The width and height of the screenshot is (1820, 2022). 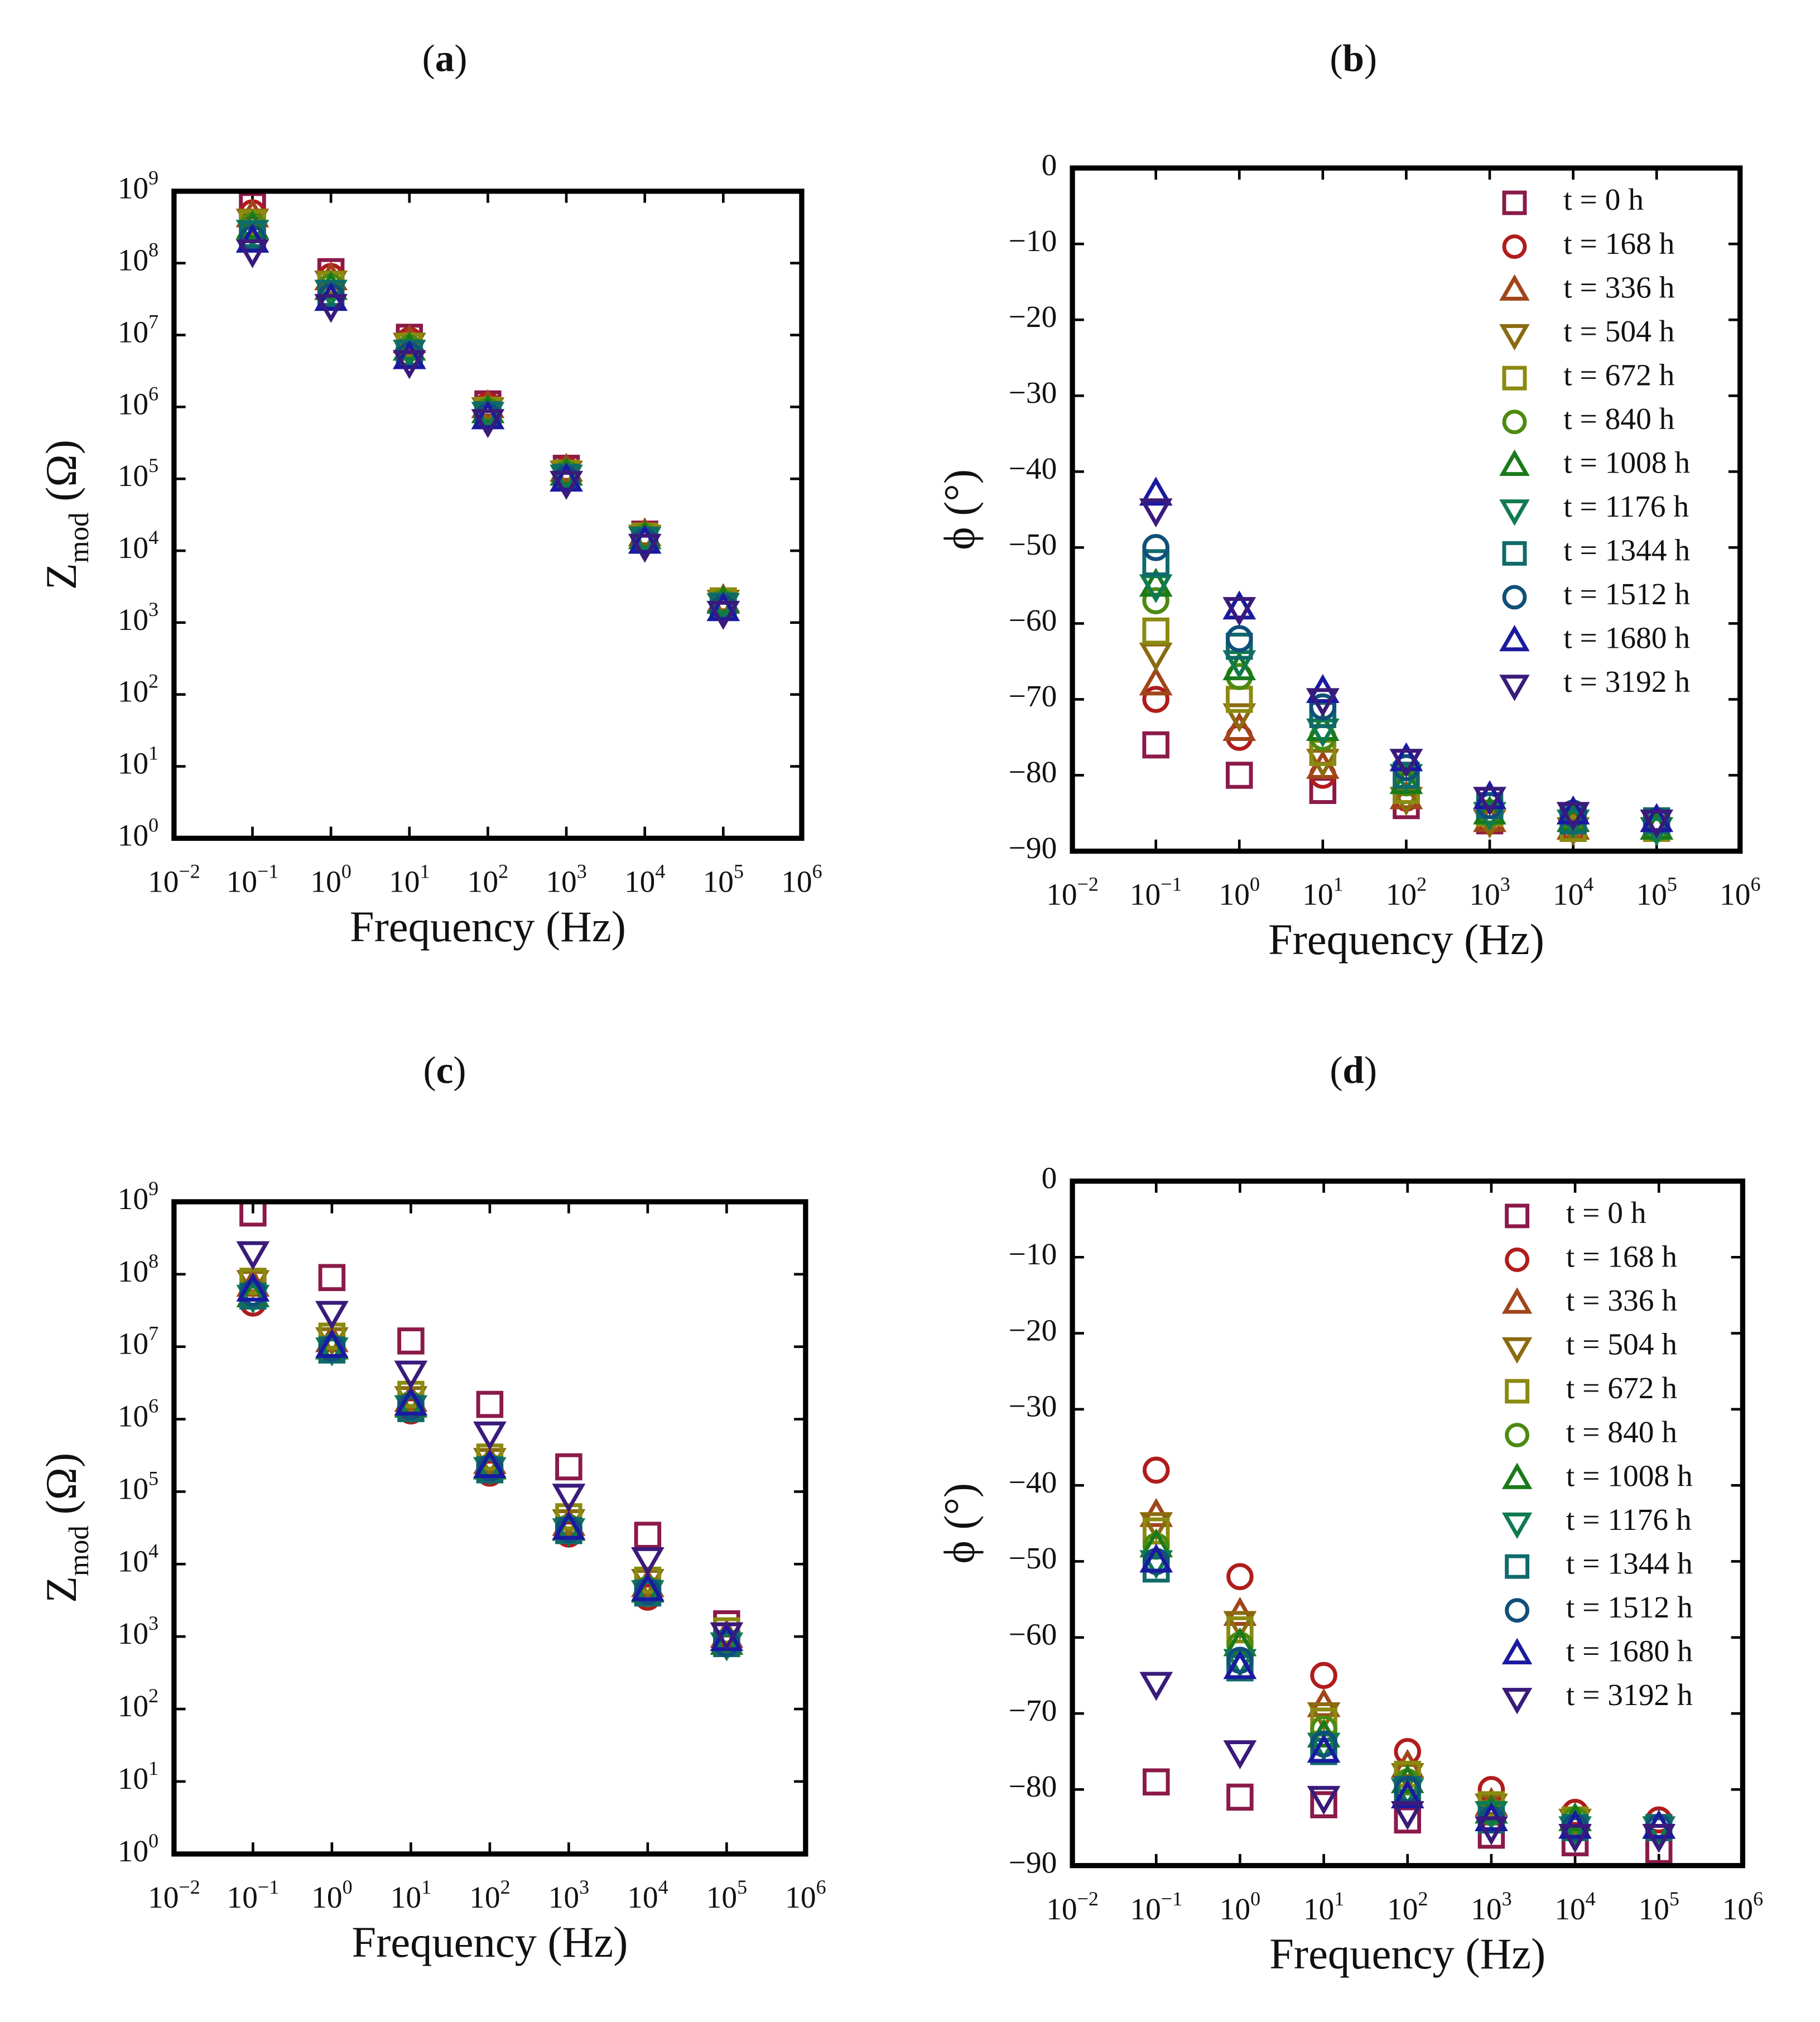 I want to click on legend-label: t = 1344 h, so click(x=1629, y=1563).